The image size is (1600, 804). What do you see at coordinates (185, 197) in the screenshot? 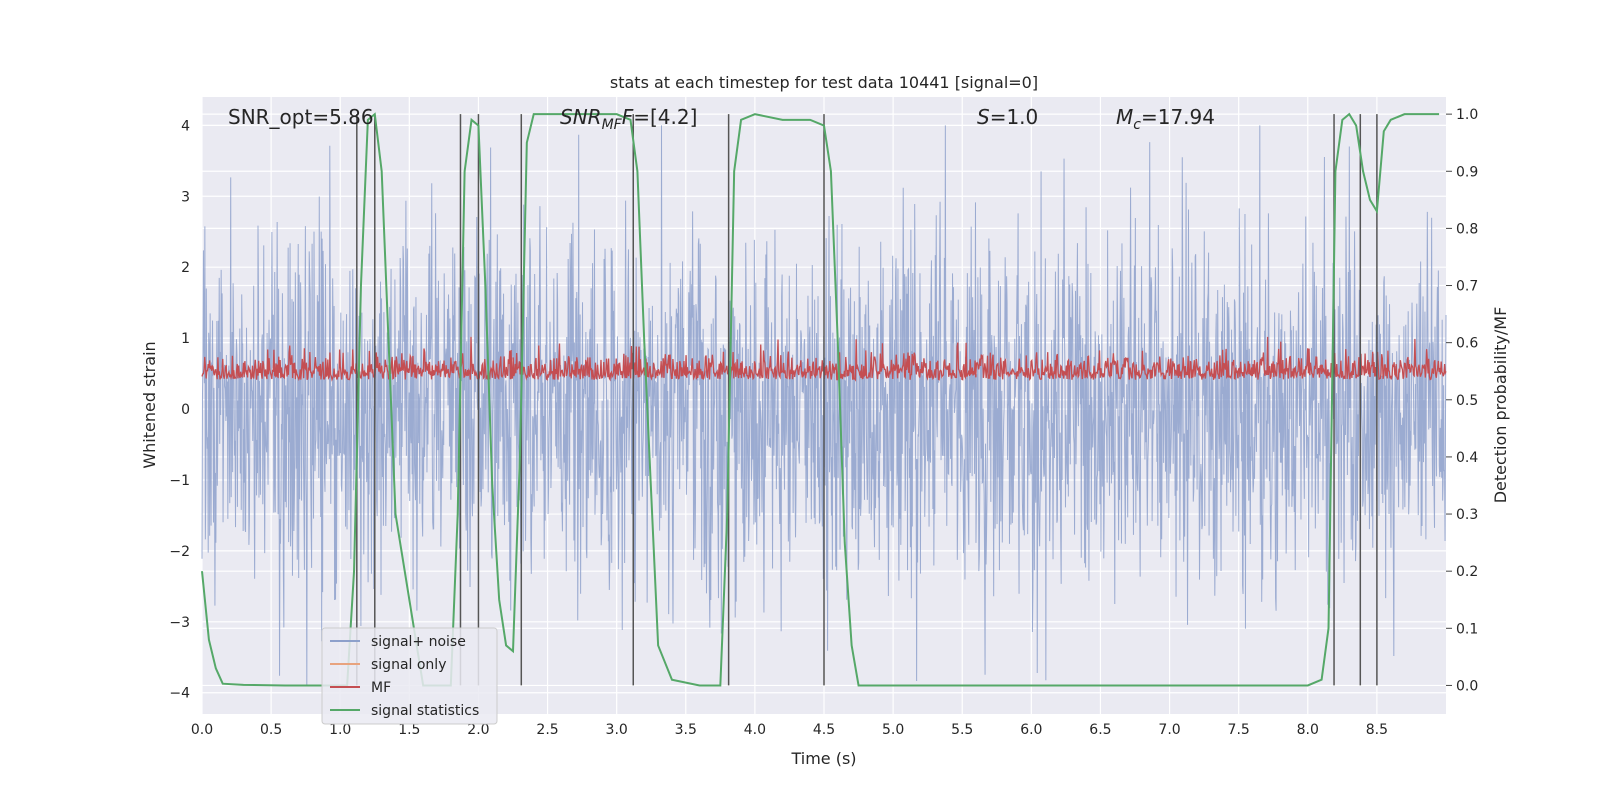
I see `y-tick-label: 3` at bounding box center [185, 197].